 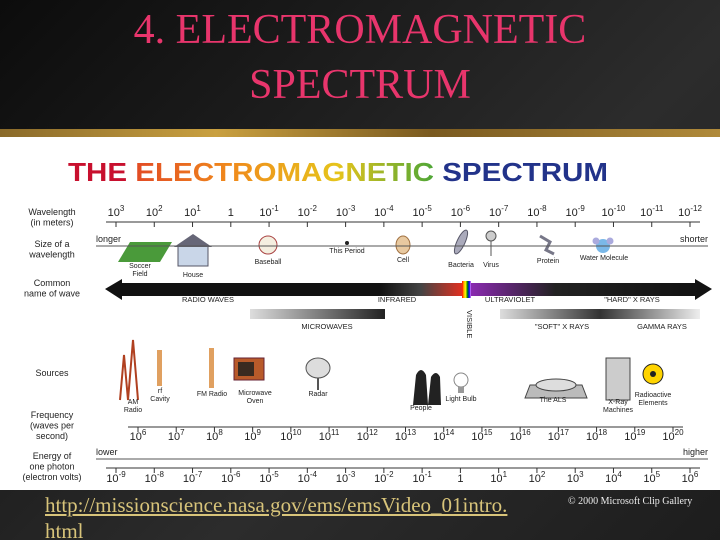 What do you see at coordinates (390, 208) in the screenshot?
I see `exponent: -4` at bounding box center [390, 208].